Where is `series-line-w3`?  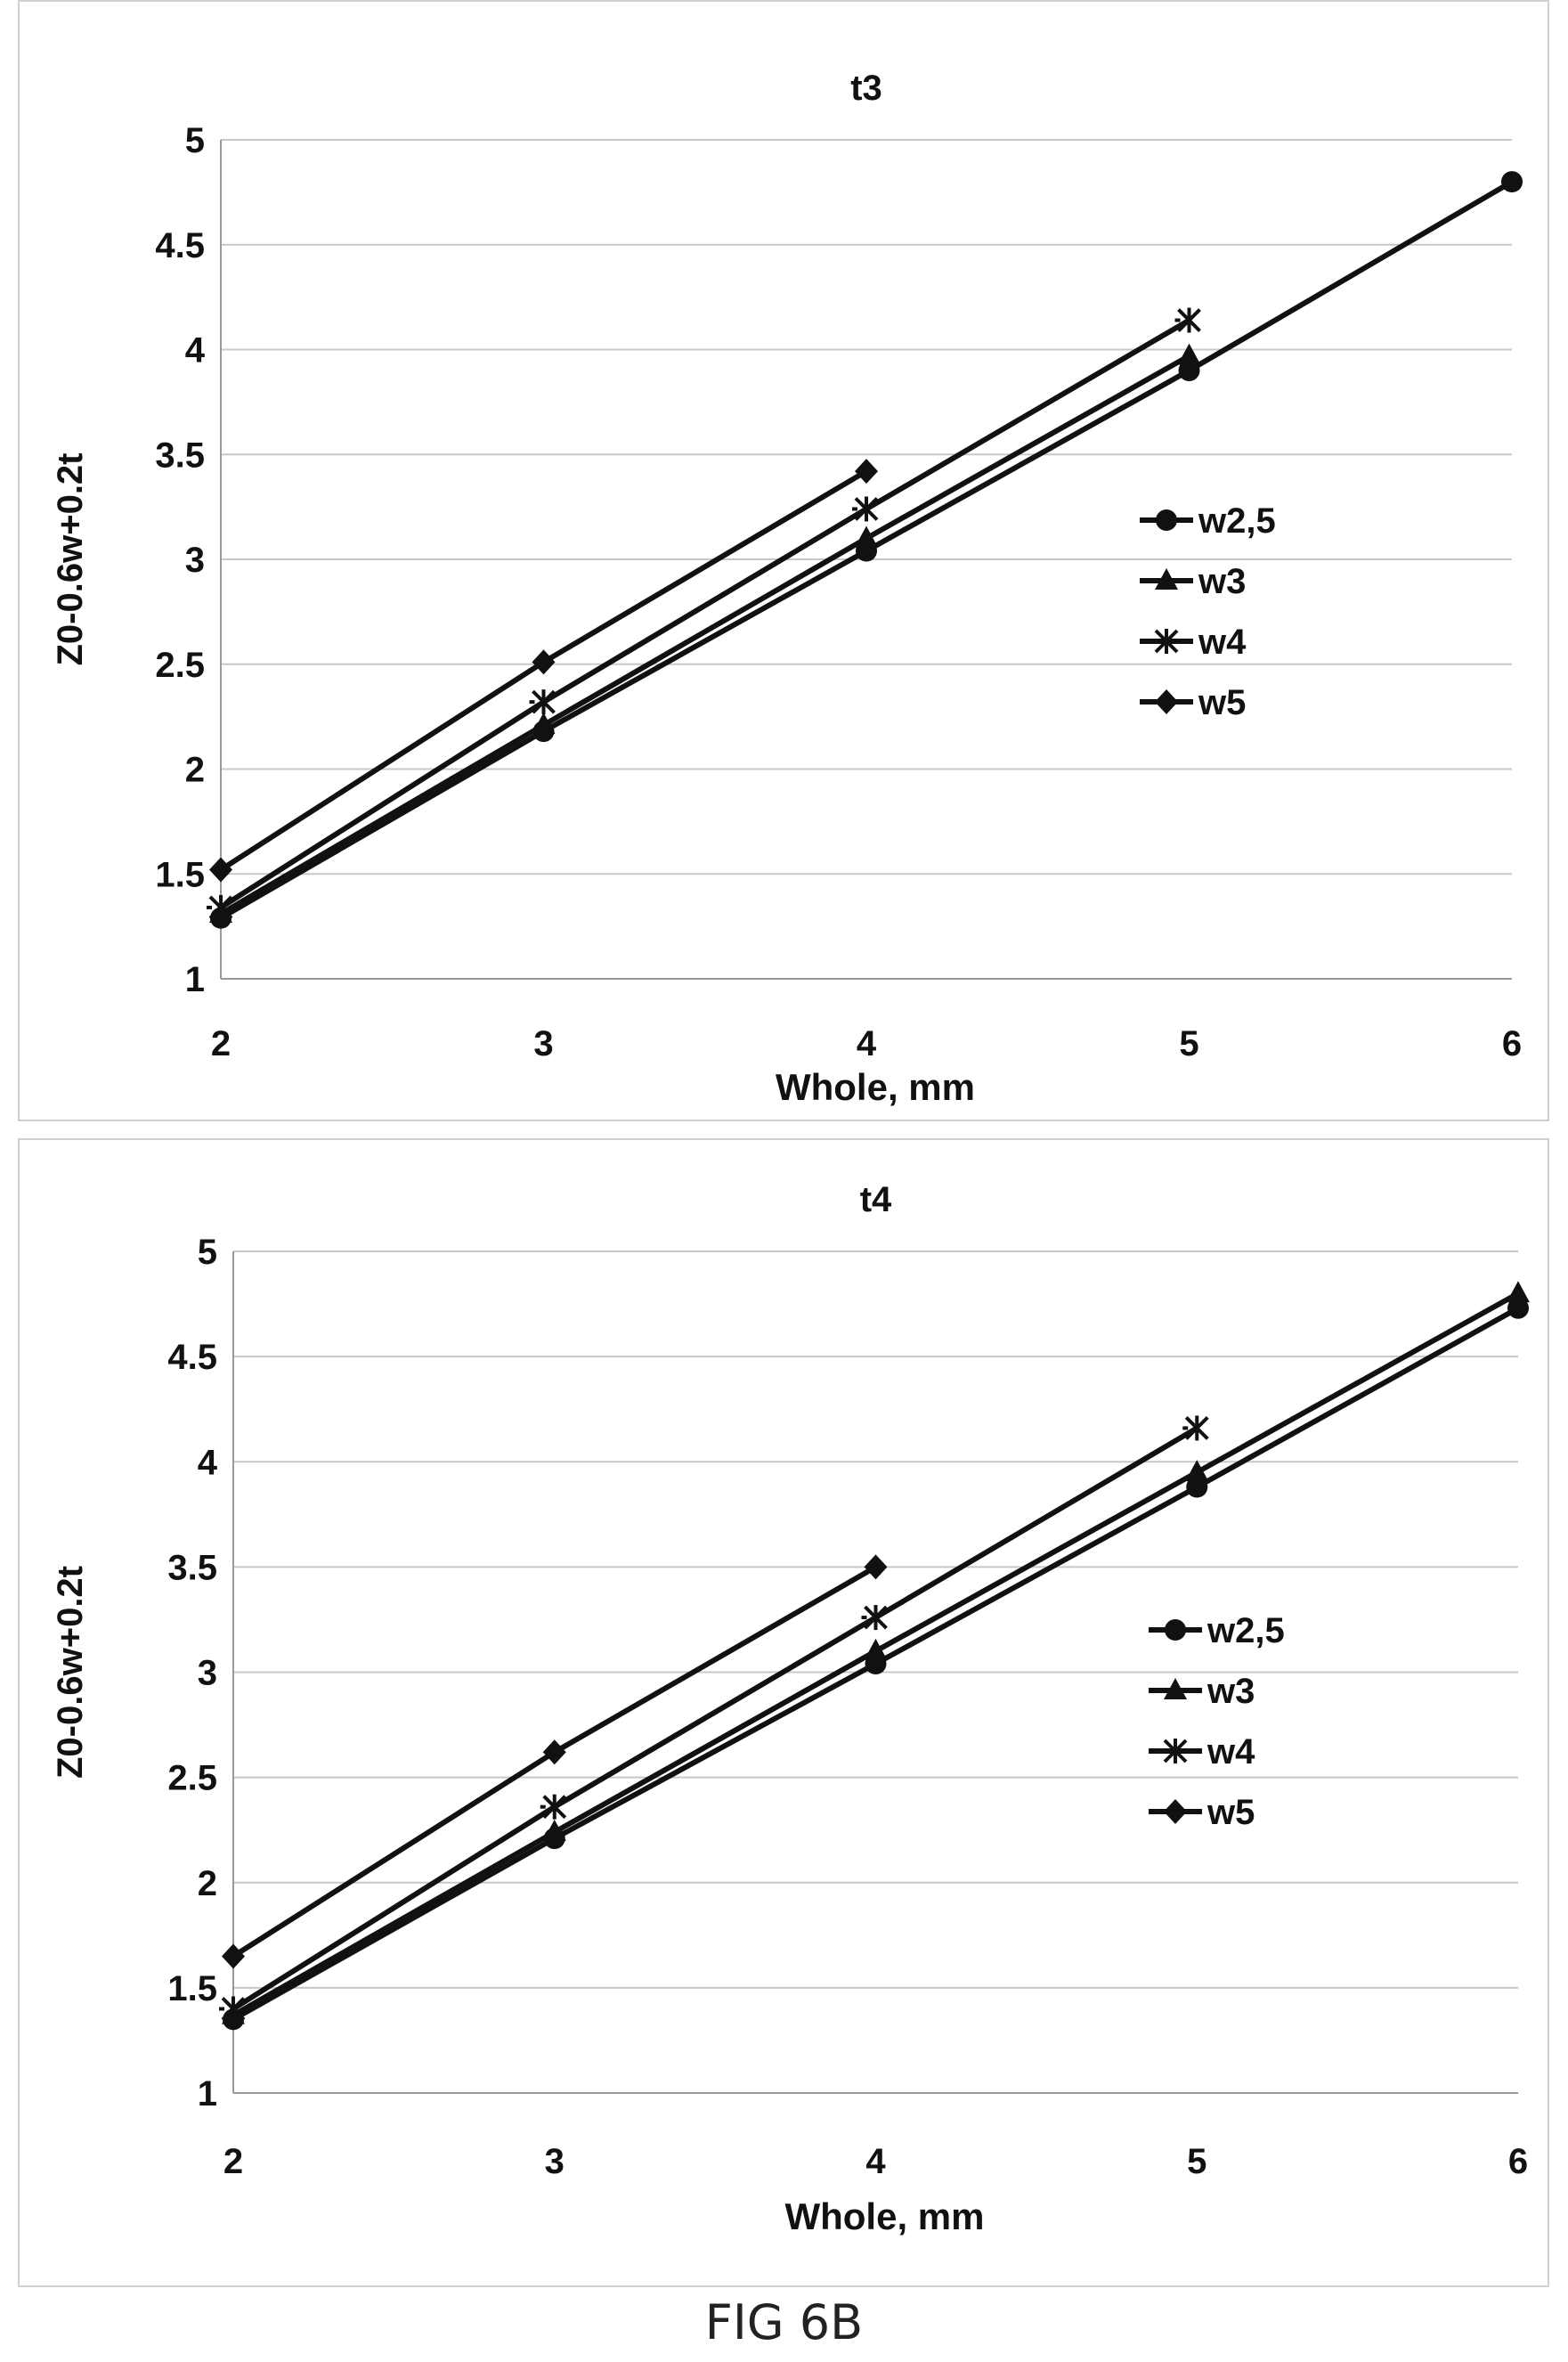 series-line-w3 is located at coordinates (704, 635).